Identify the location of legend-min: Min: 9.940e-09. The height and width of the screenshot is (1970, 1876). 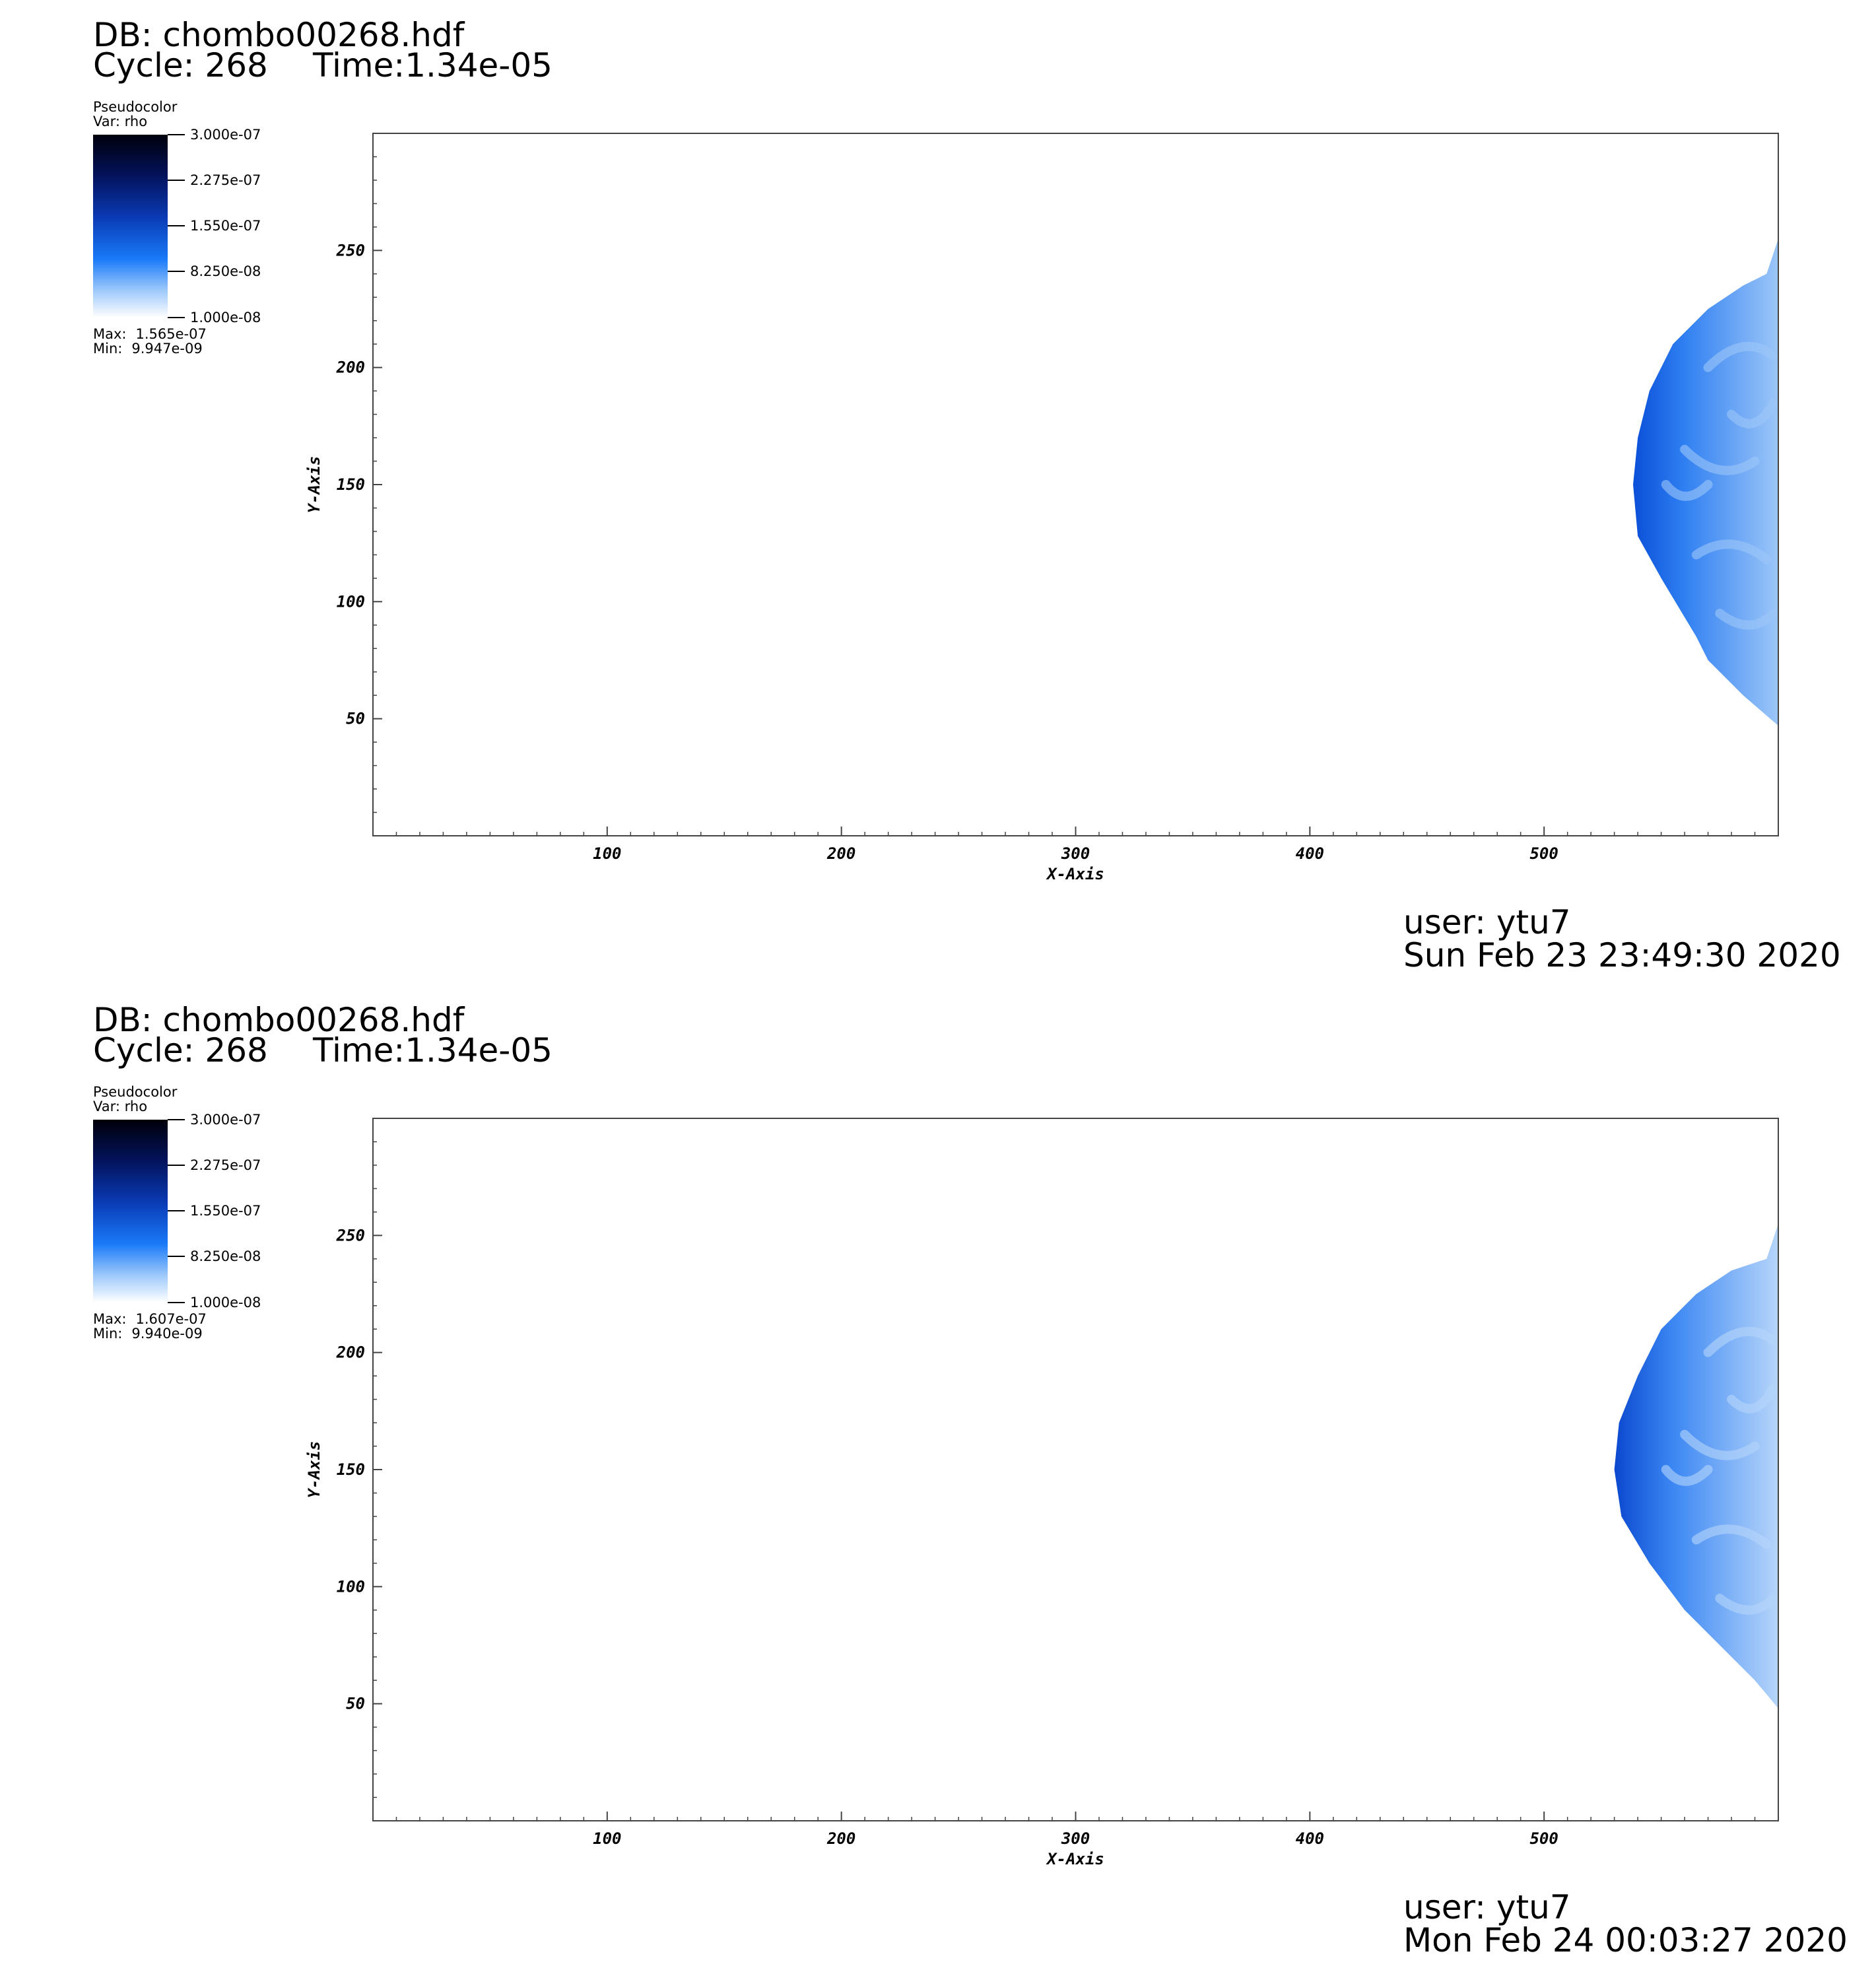
(148, 1333).